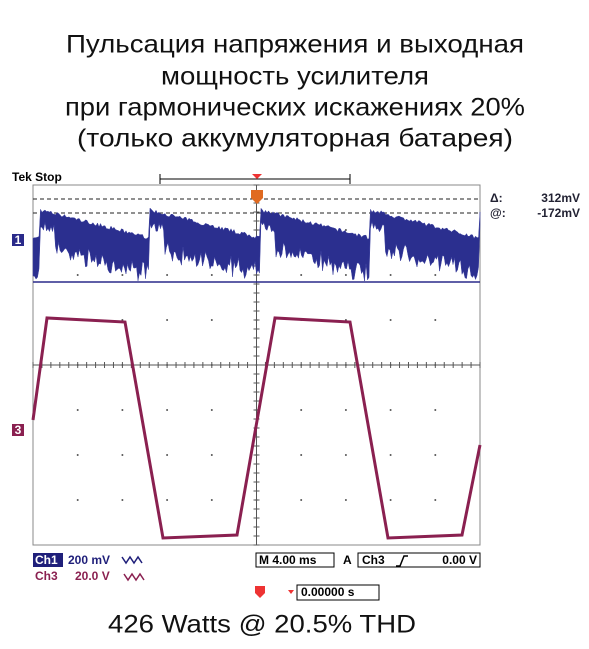 Image resolution: width=589 pixels, height=649 pixels. Describe the element at coordinates (288, 560) in the screenshot. I see `timebase: M 4.00 ms` at that location.